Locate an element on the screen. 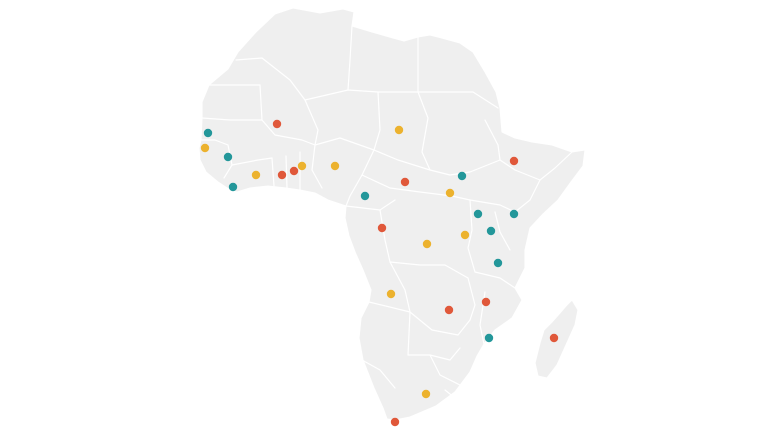  map-marker-mali is located at coordinates (277, 124).